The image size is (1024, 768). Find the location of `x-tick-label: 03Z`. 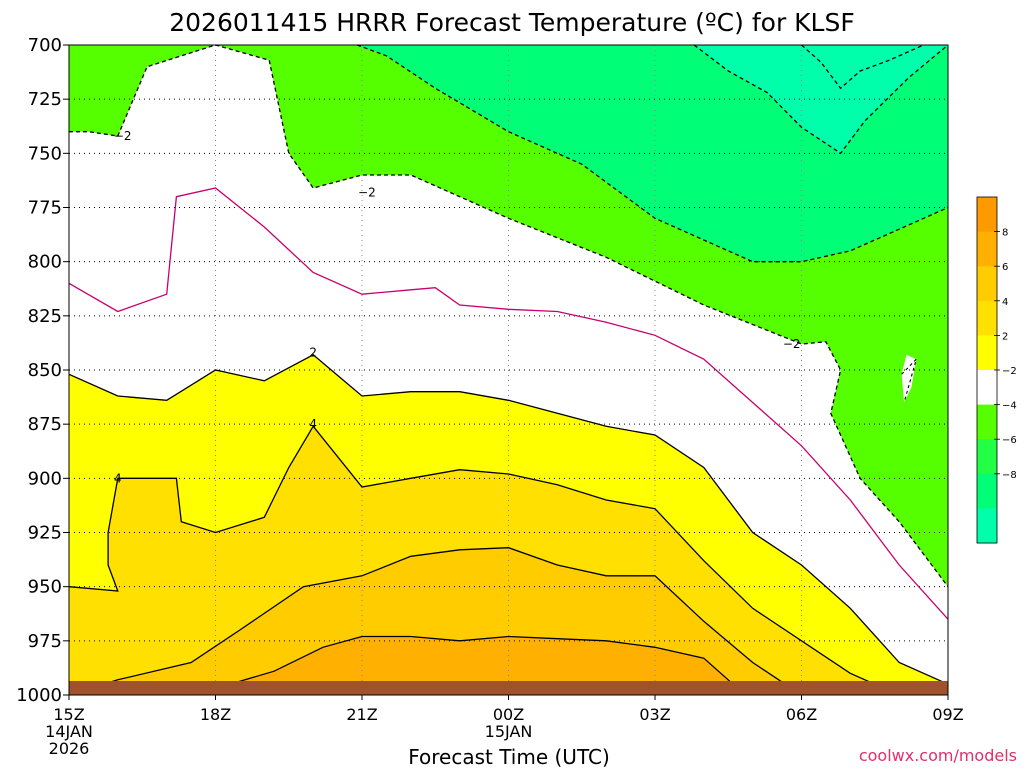

x-tick-label: 03Z is located at coordinates (654, 714).